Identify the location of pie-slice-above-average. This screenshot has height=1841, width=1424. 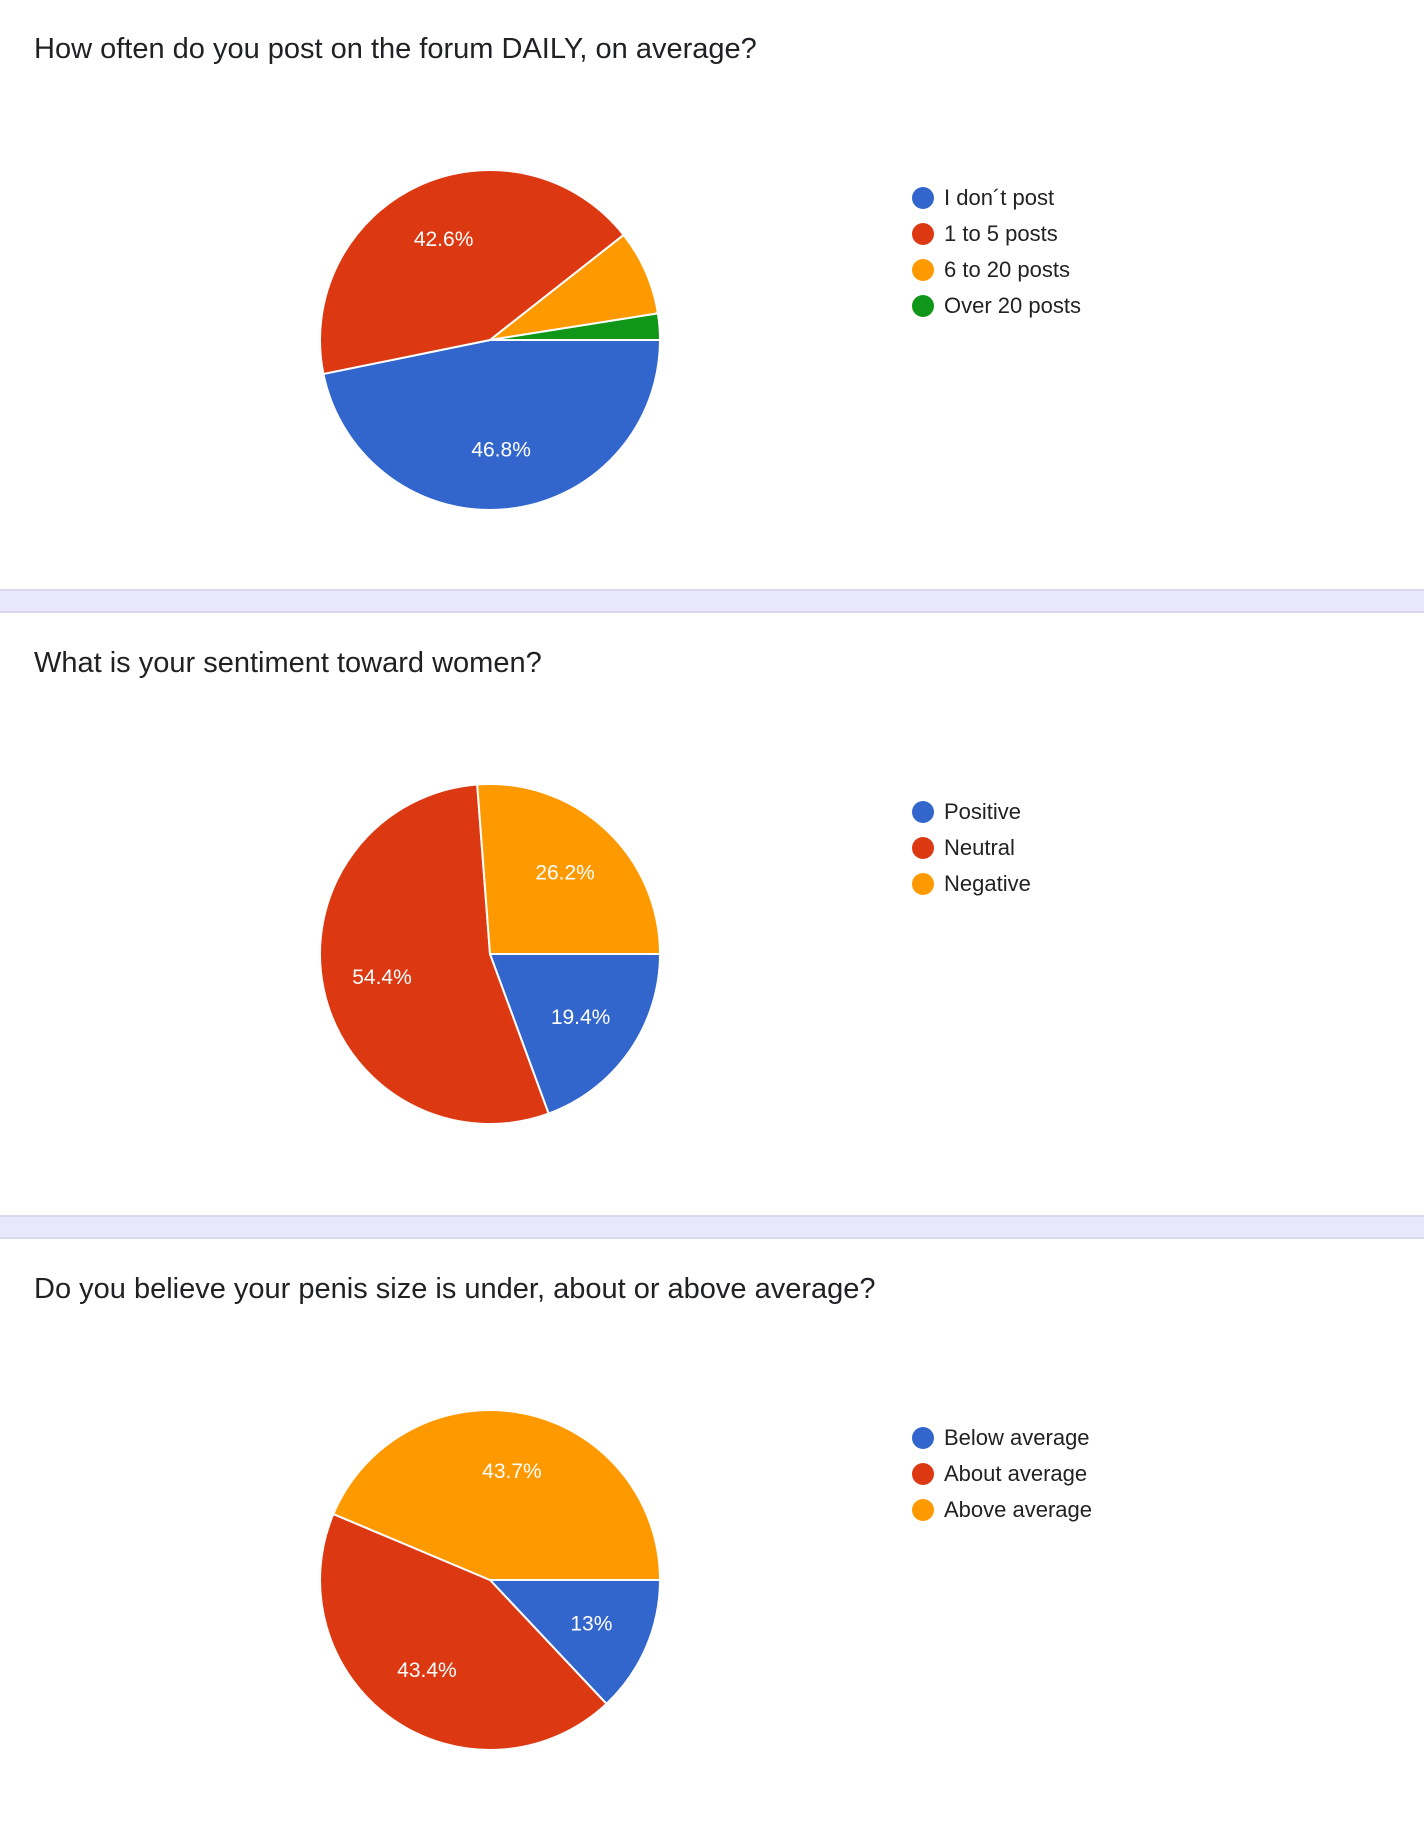
(497, 1495).